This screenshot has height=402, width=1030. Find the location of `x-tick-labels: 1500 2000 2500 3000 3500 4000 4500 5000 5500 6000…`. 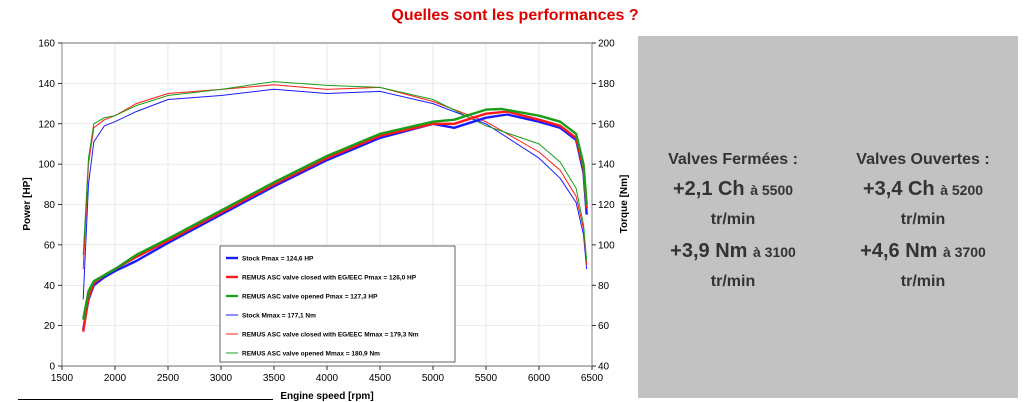

x-tick-labels: 1500 2000 2500 3000 3500 4000 4500 5000 5500 6000… is located at coordinates (327, 375).